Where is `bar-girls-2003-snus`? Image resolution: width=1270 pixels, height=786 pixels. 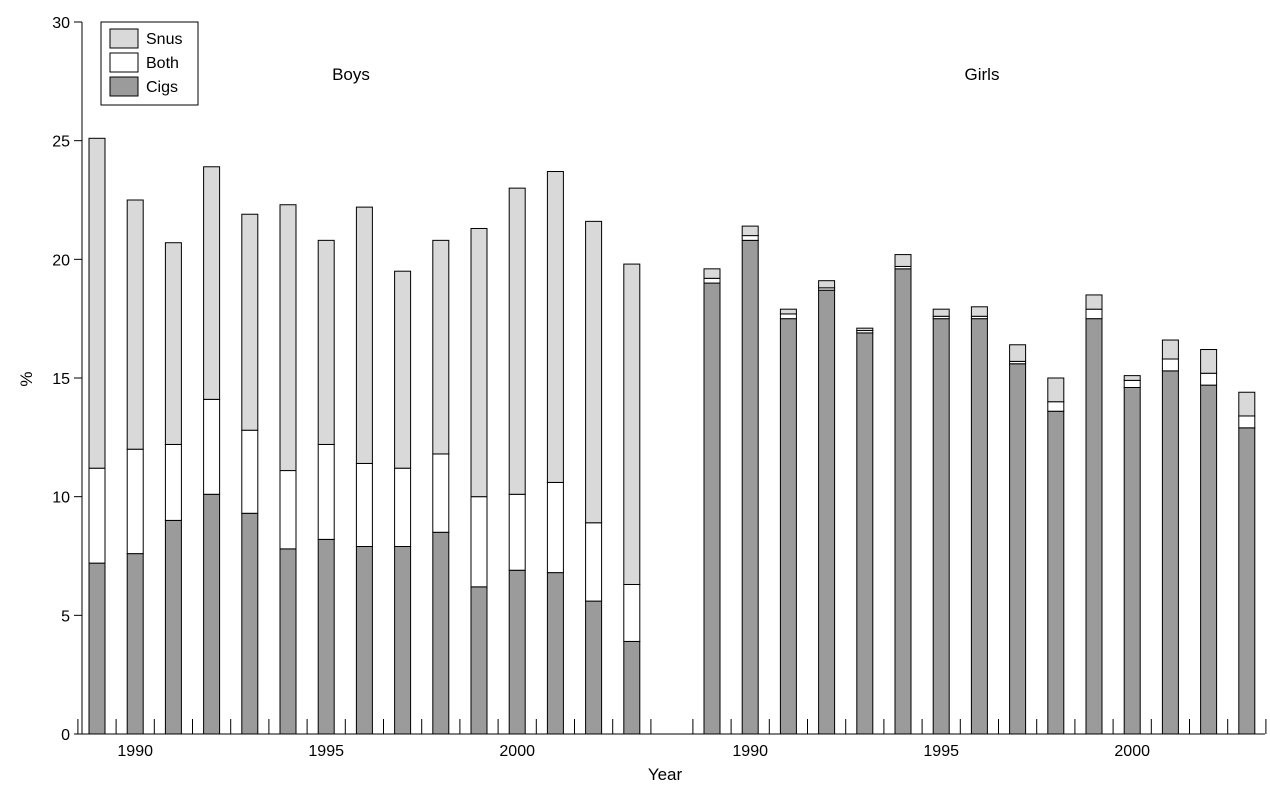 bar-girls-2003-snus is located at coordinates (1247, 404).